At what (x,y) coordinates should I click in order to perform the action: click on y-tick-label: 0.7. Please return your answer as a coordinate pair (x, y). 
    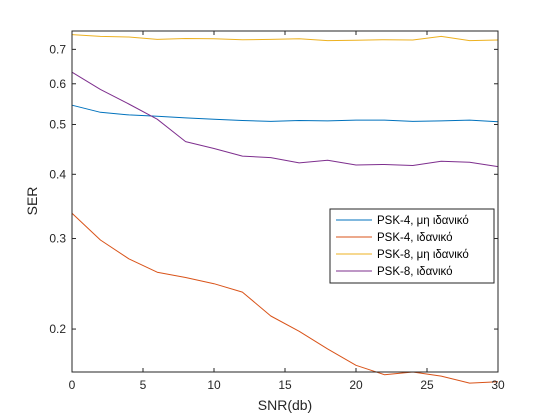
    Looking at the image, I should click on (57, 49).